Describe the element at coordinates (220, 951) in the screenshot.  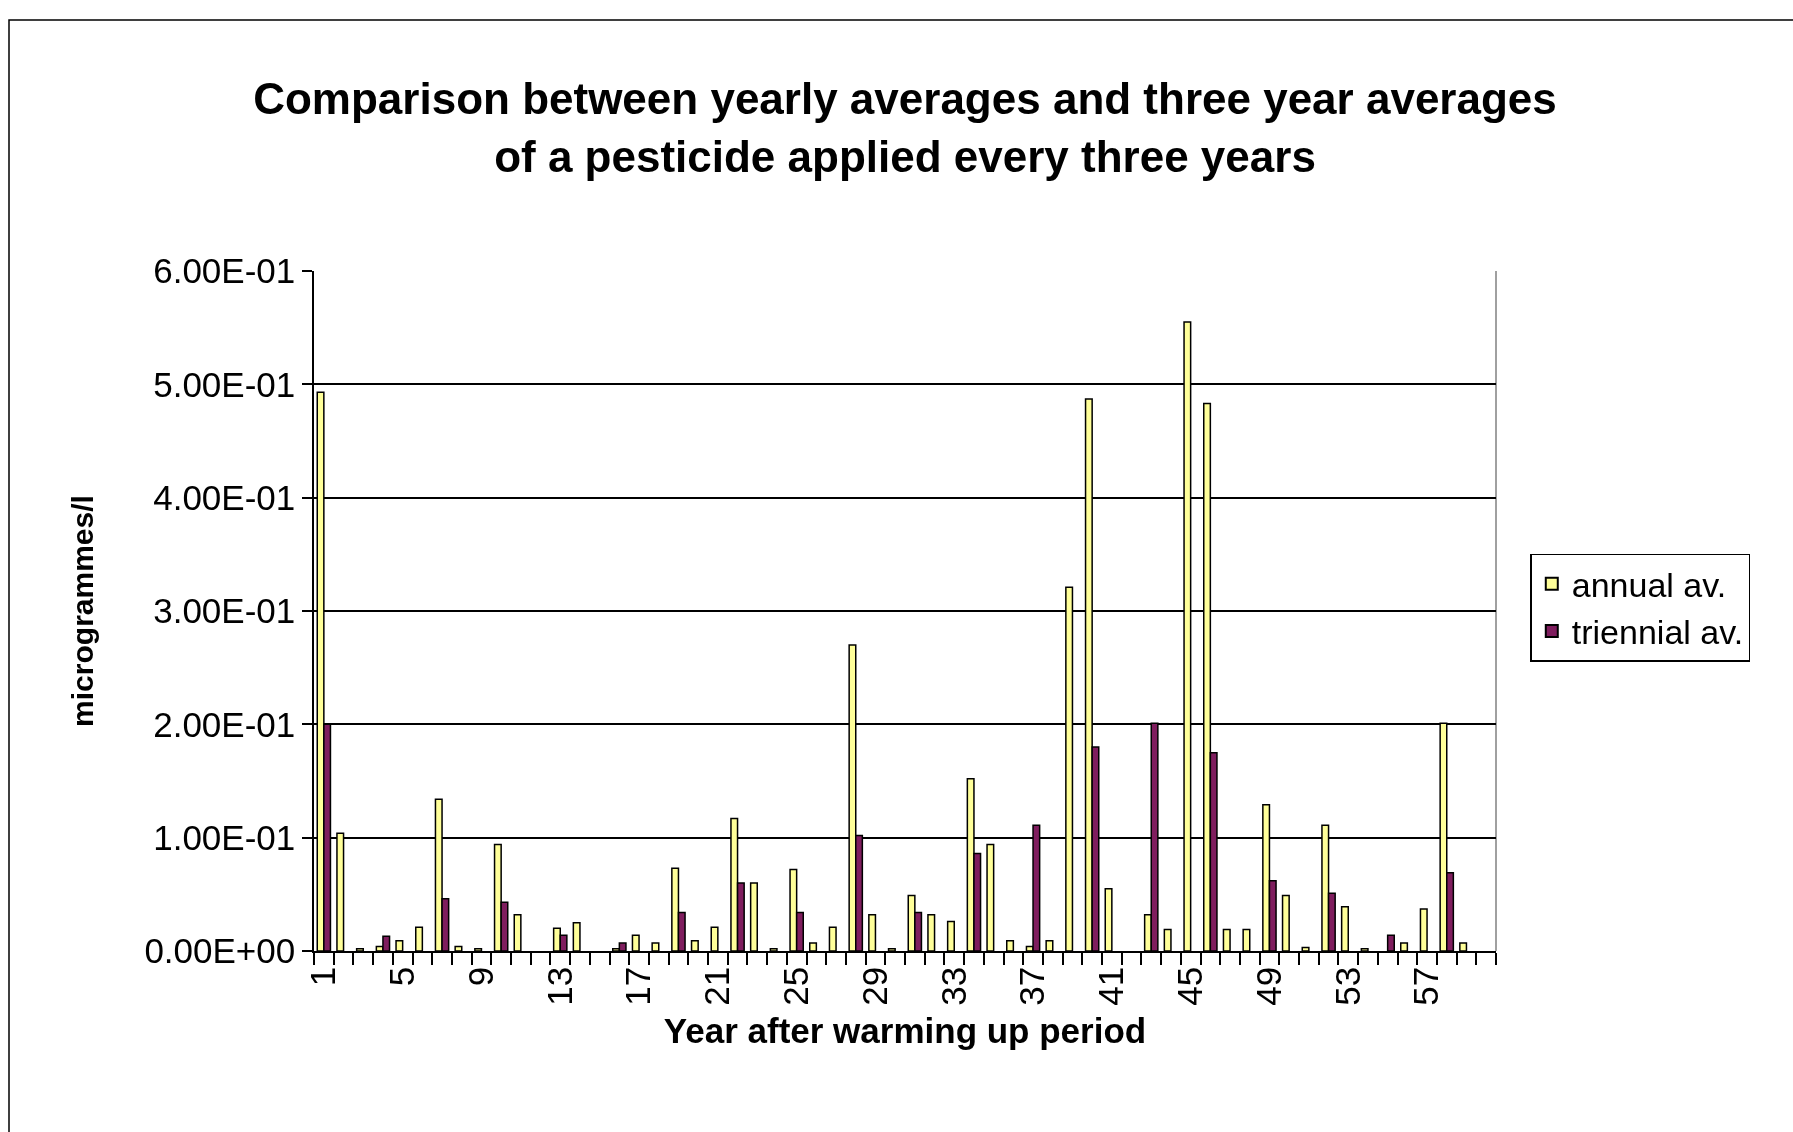
I see `y-tick-label: 0.00E+00` at that location.